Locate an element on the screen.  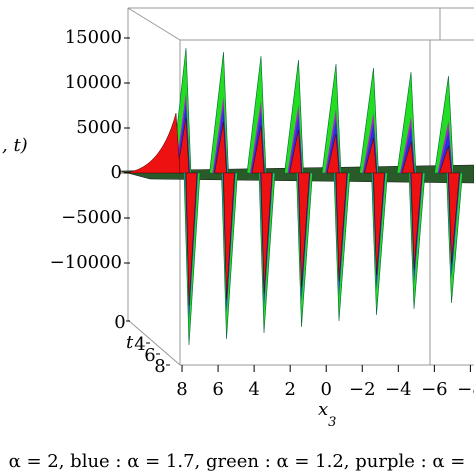
surface-rise is located at coordinates (150, 143).